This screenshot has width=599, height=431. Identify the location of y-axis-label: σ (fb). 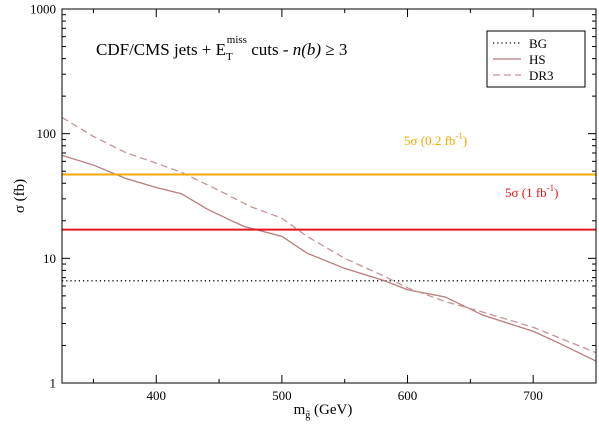
(20, 196).